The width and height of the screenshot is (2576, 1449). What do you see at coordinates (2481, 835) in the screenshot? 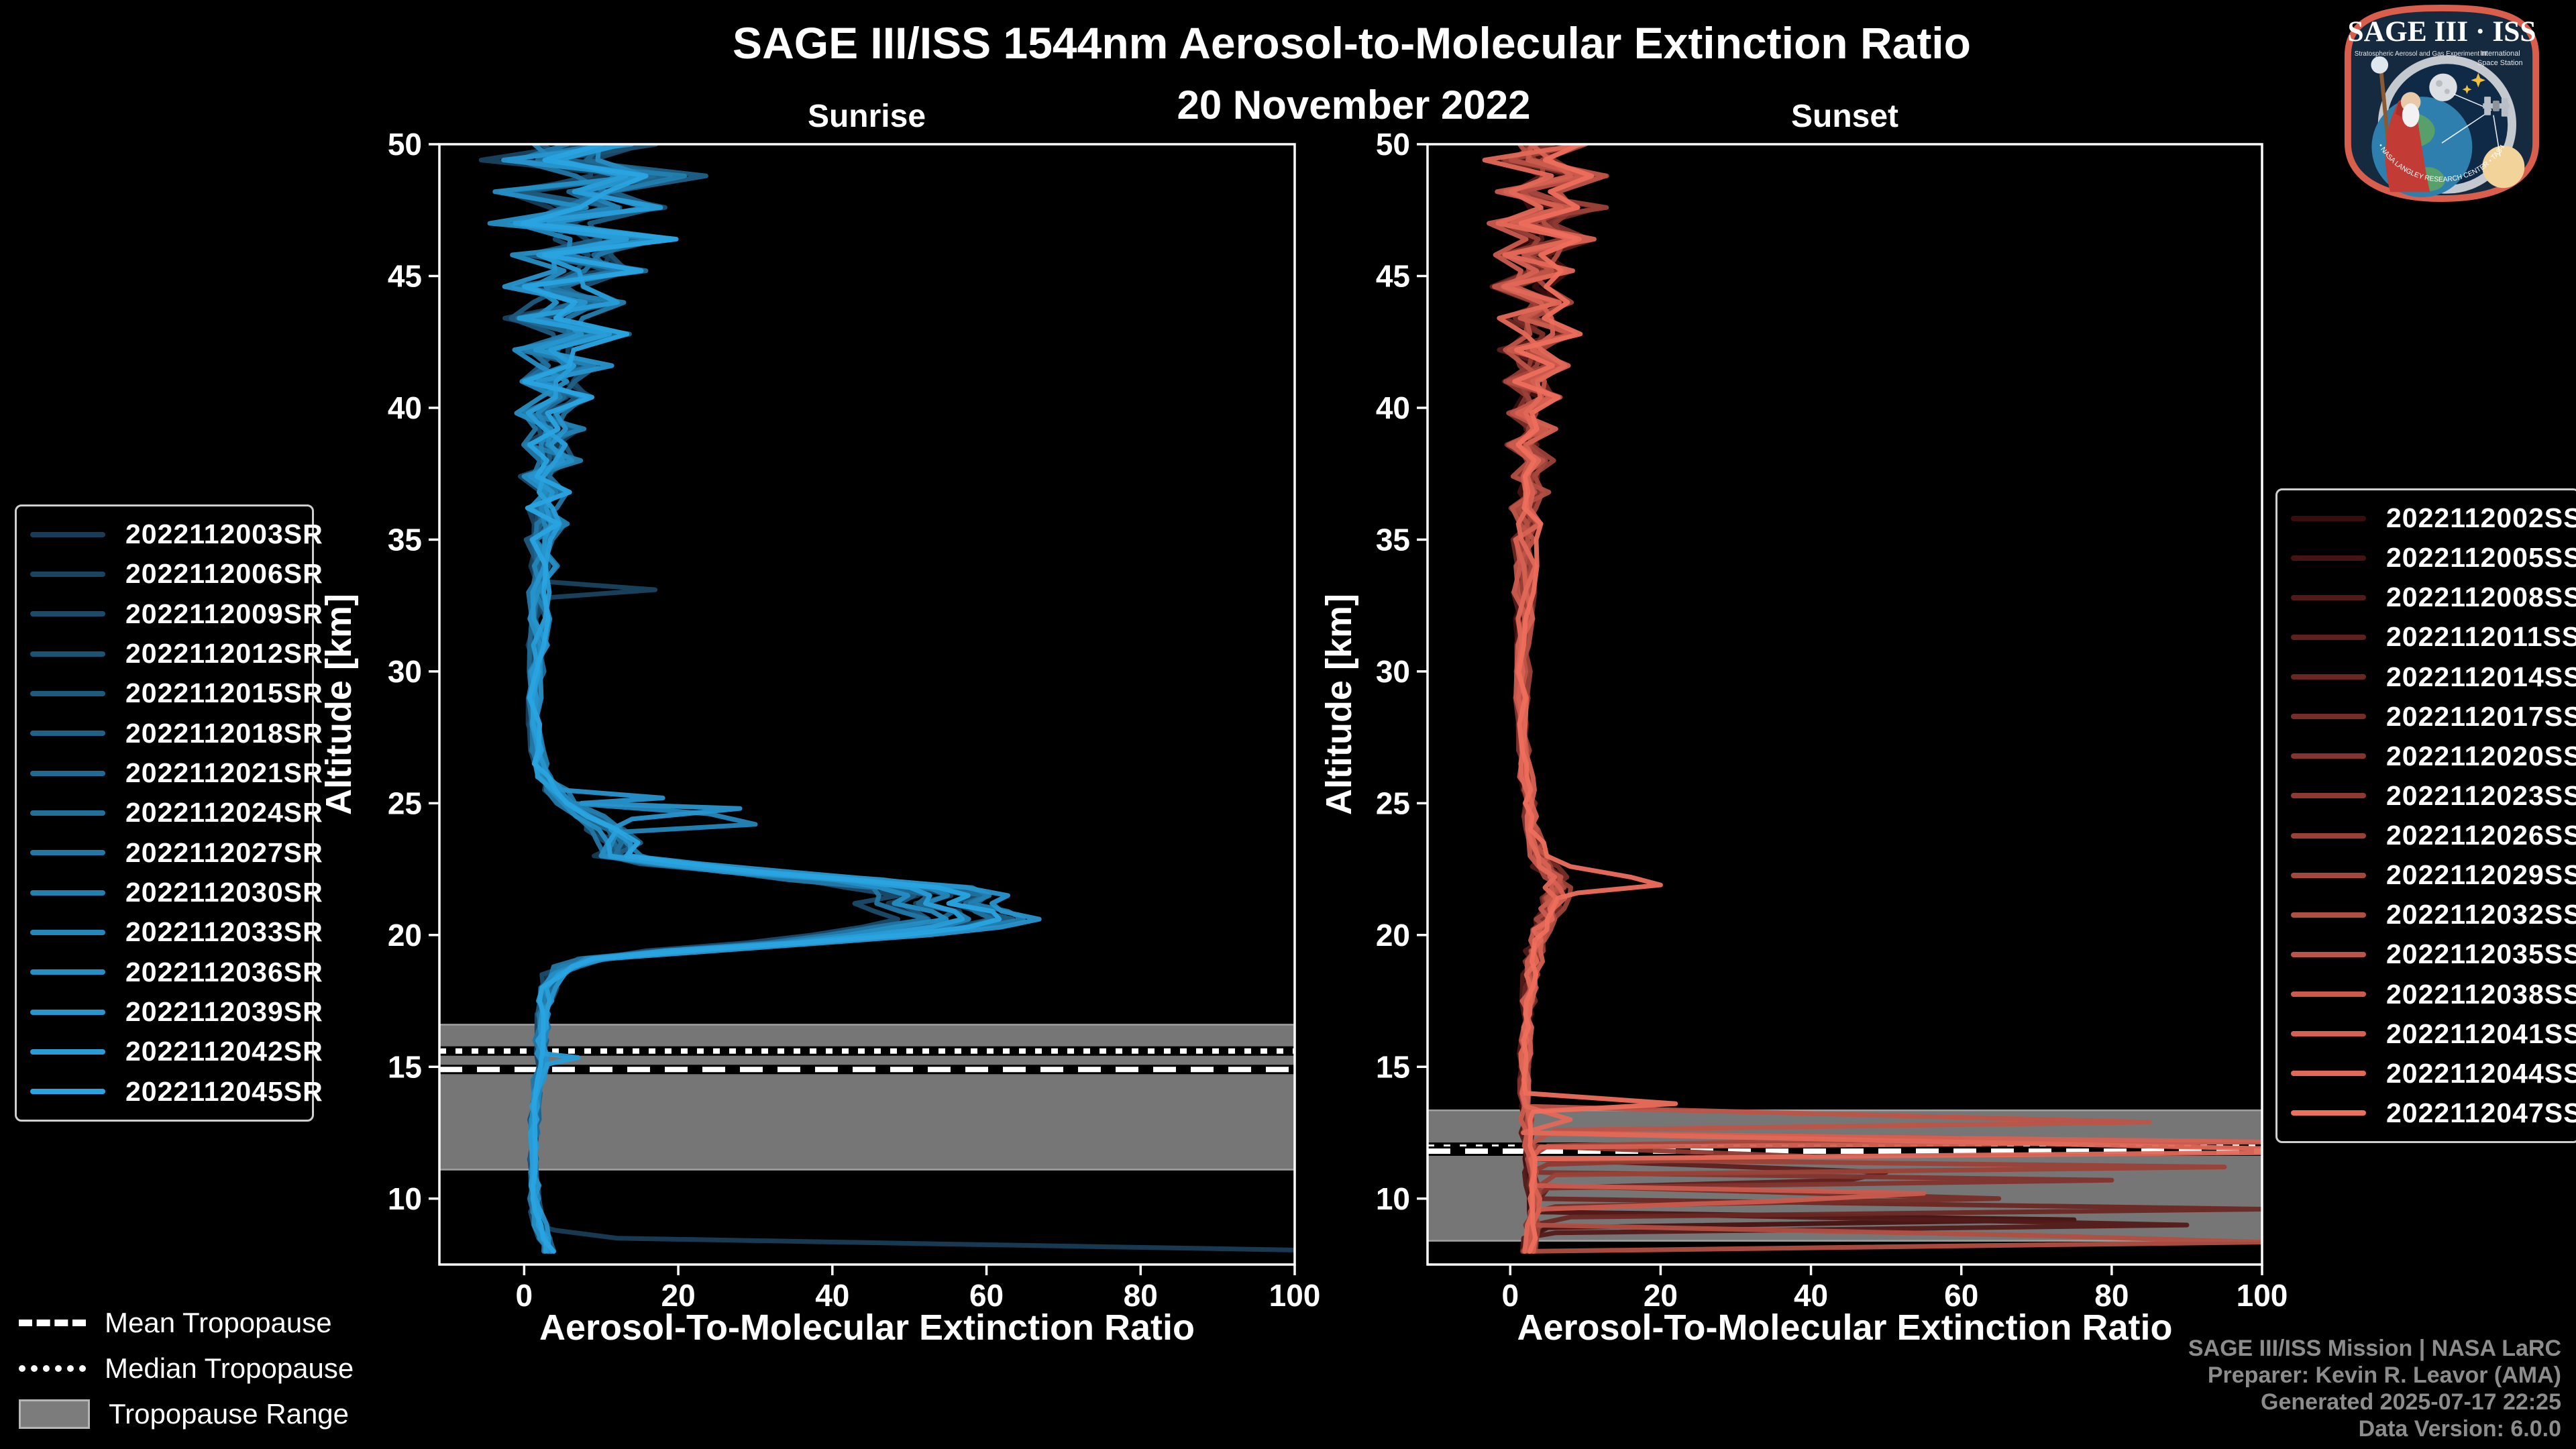
I see `series-label: 2022112026SS` at bounding box center [2481, 835].